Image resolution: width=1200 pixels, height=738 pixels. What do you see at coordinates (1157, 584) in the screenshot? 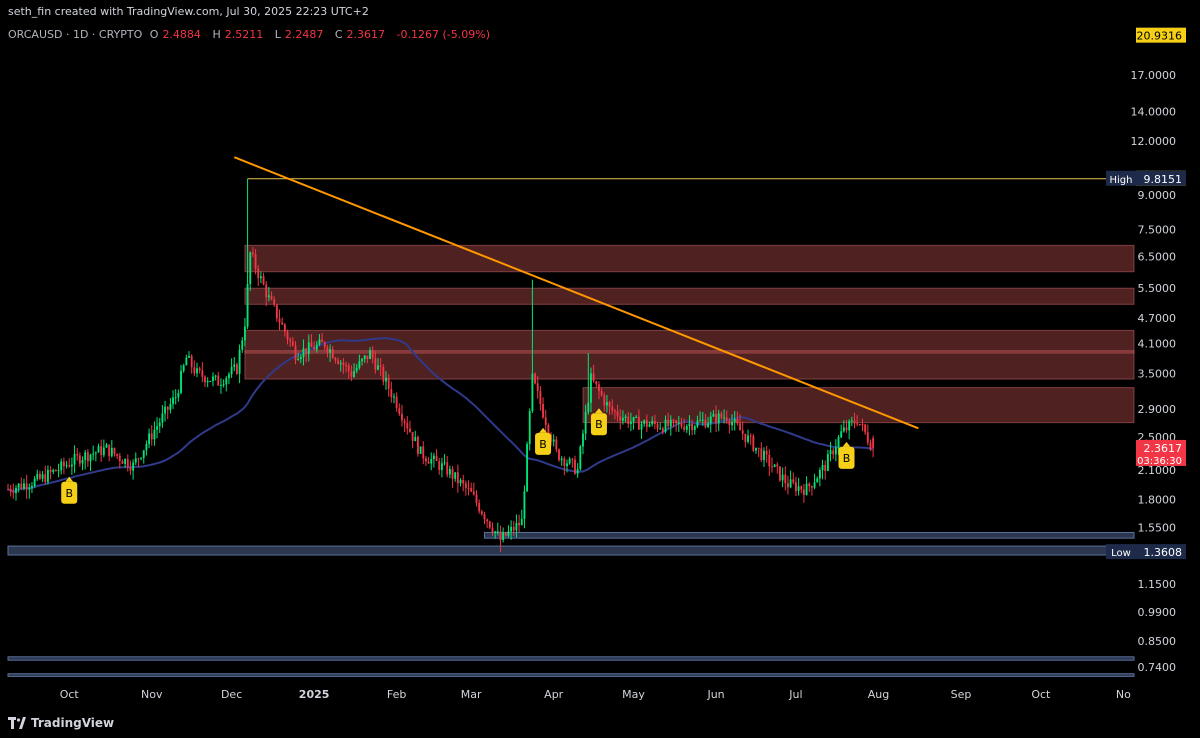
I see `y-tick-label: 1.1500` at bounding box center [1157, 584].